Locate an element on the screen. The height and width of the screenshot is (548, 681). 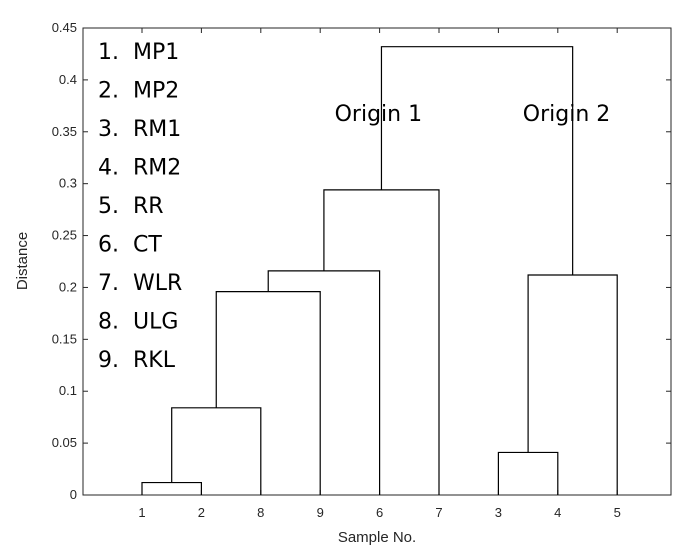
cluster-annotation: Origin 1 is located at coordinates (378, 114).